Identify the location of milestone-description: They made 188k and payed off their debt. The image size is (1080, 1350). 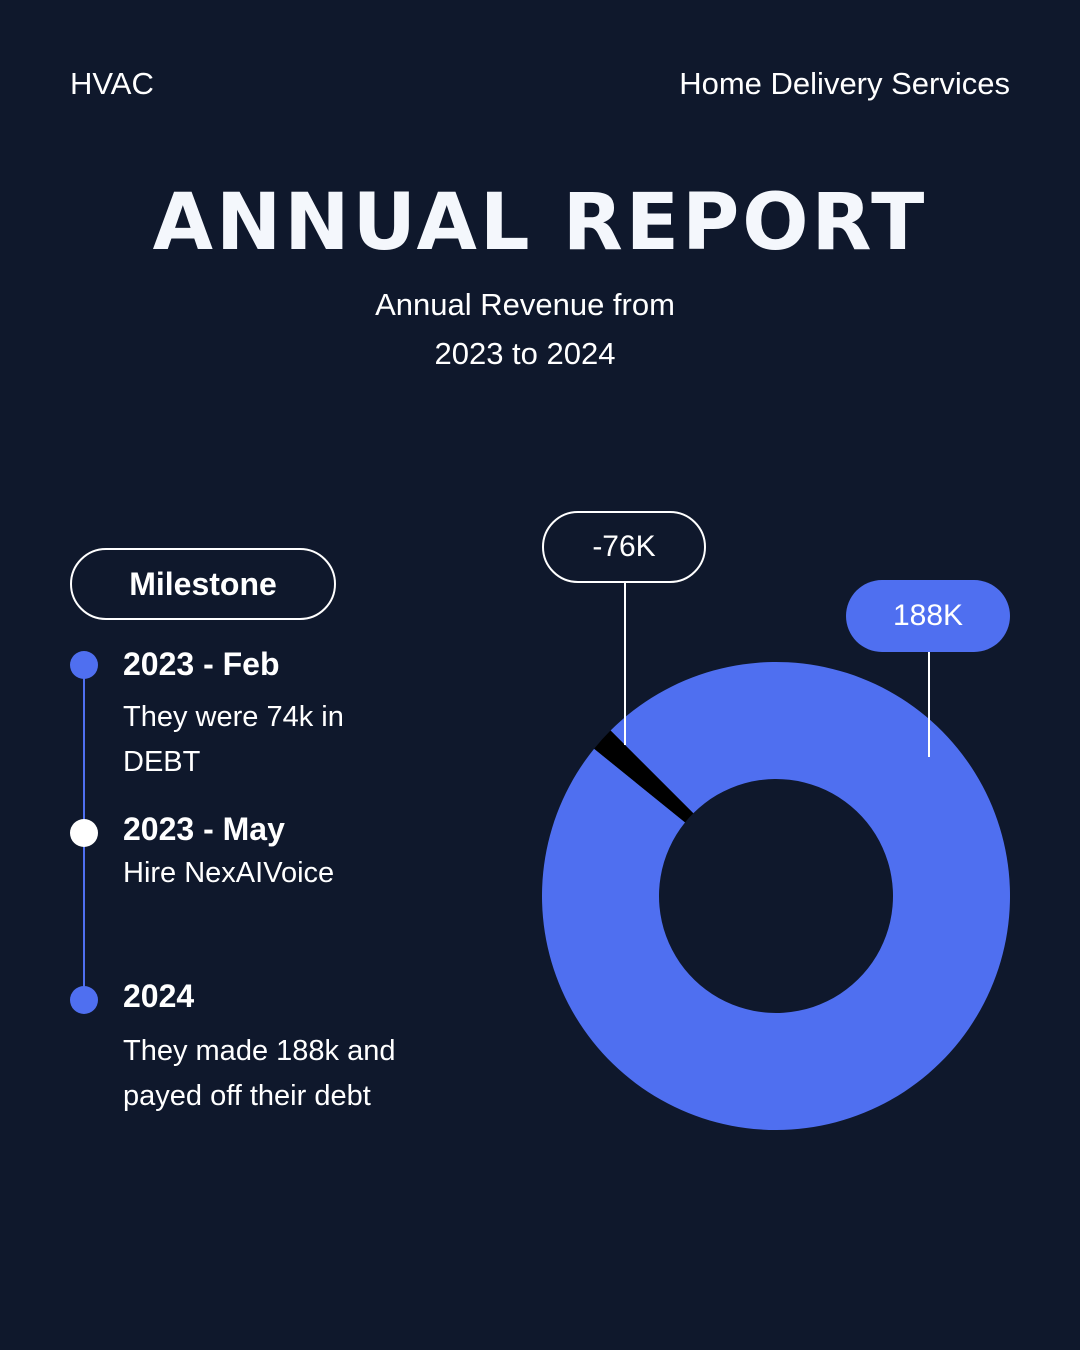
(293, 1074).